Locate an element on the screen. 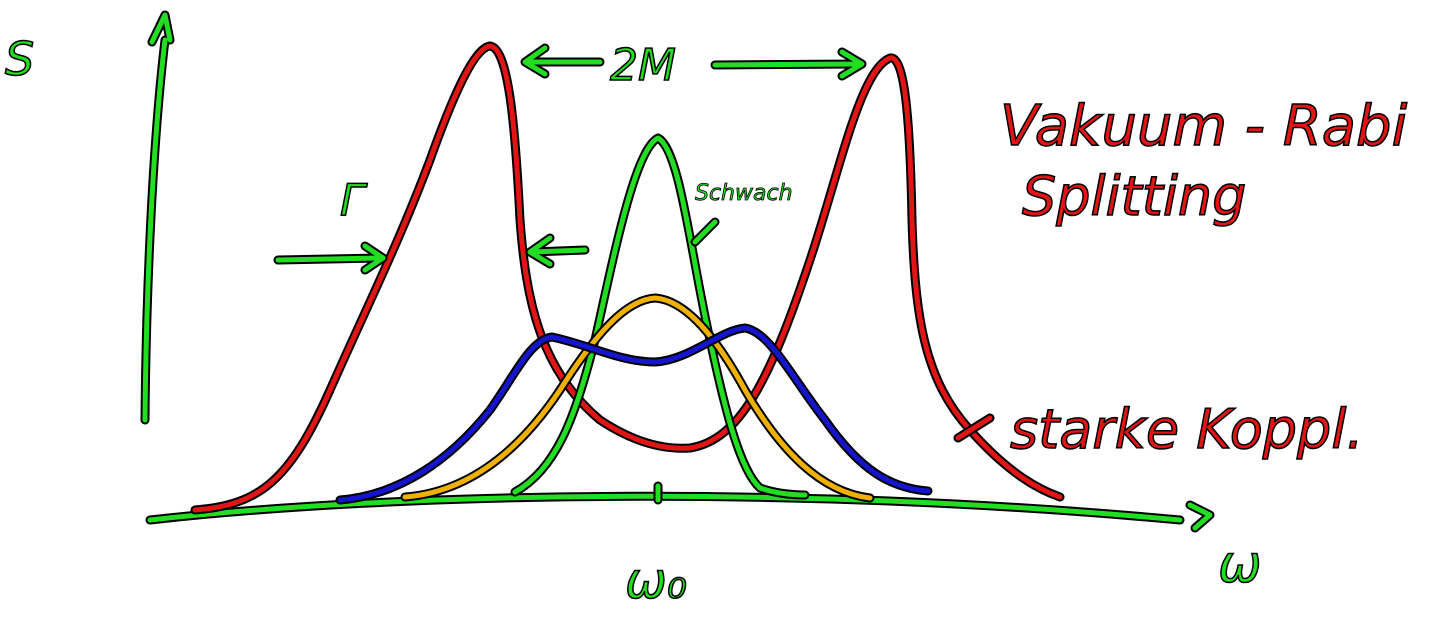 This screenshot has height=620, width=1429. y-axis-label: S is located at coordinates (19, 59).